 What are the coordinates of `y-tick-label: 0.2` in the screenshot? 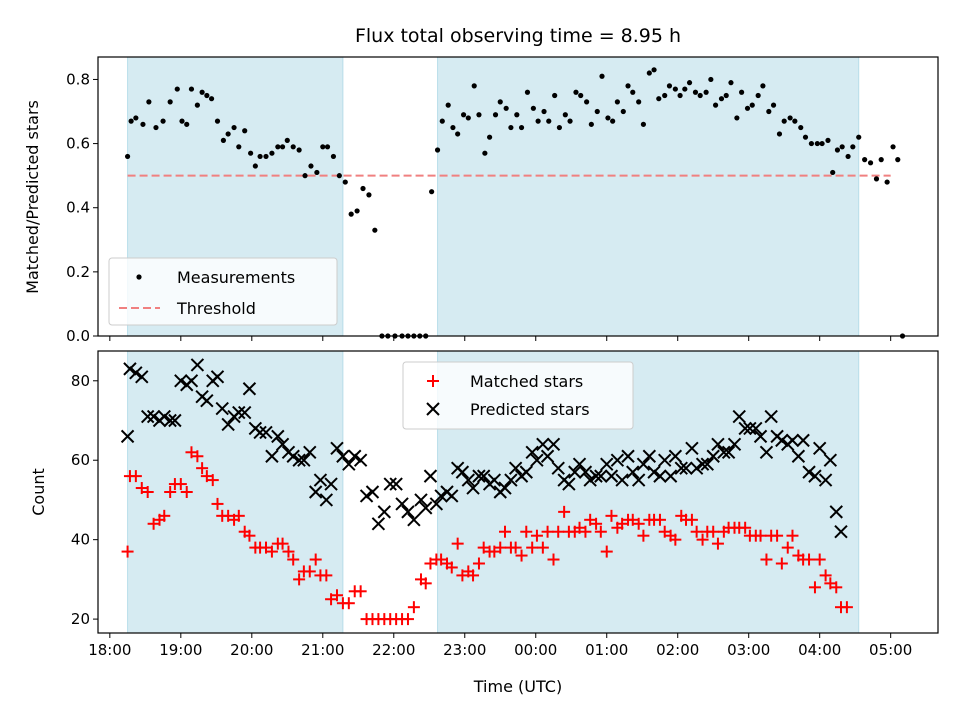 It's located at (78, 272).